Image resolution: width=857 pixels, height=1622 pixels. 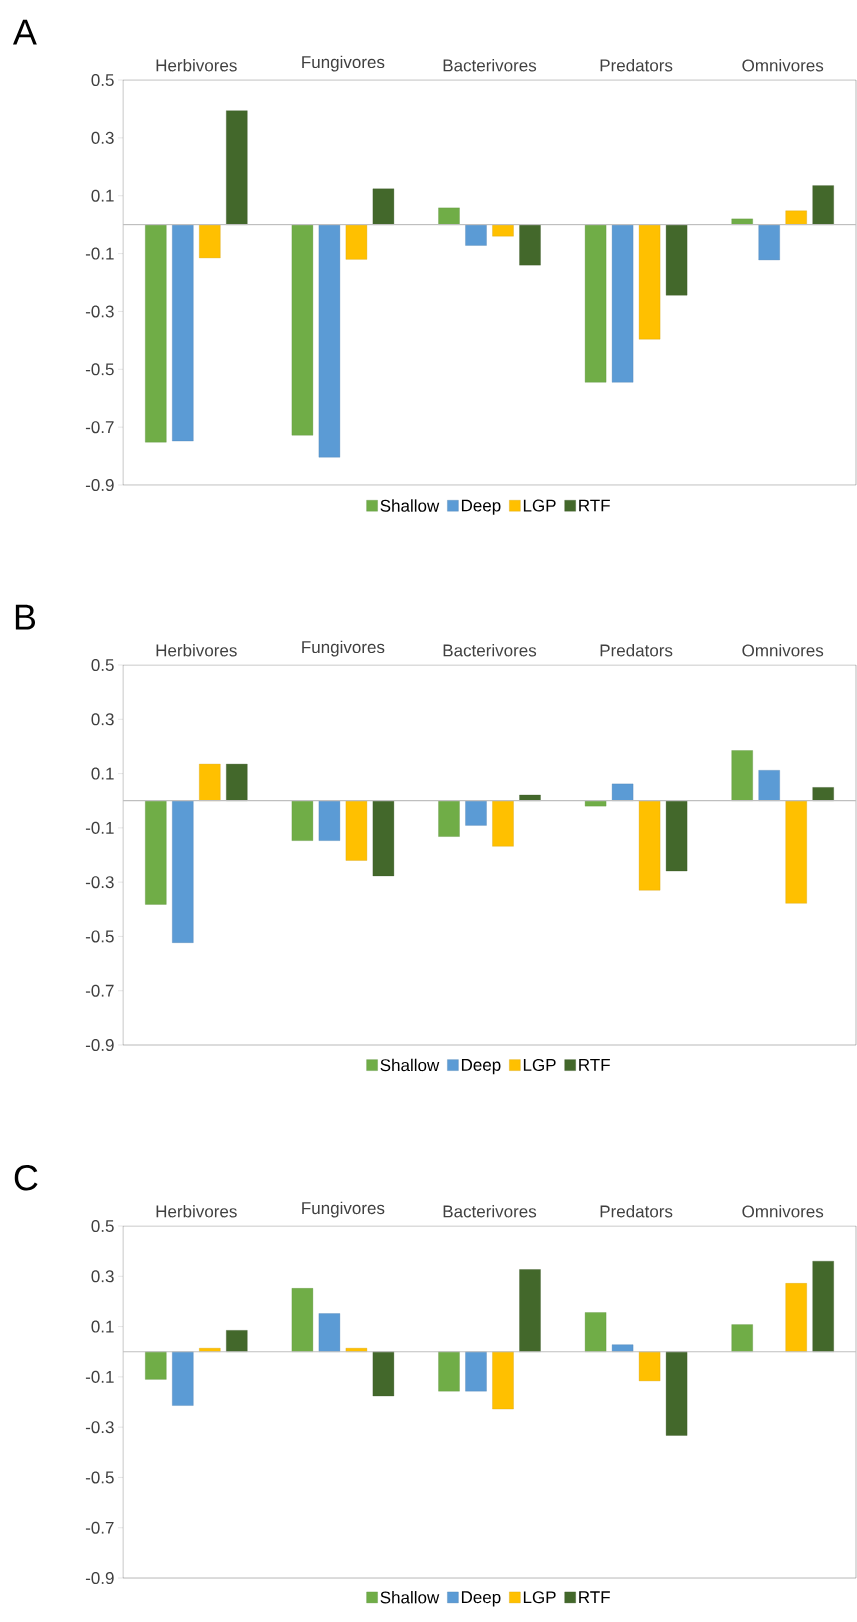 I want to click on x-tick-label: Fungivores, so click(x=343, y=1209).